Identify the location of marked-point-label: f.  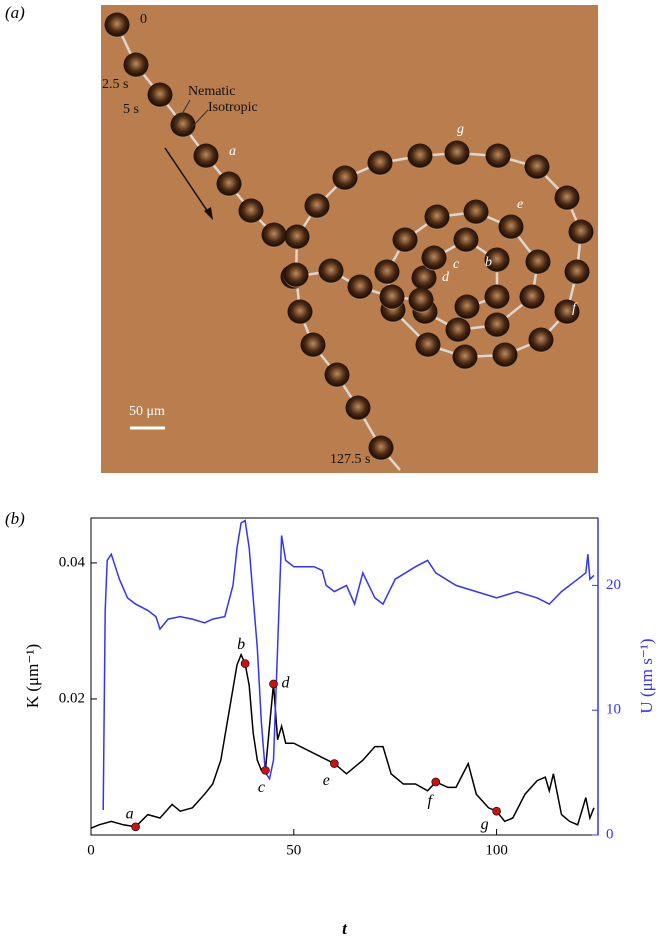
(431, 801).